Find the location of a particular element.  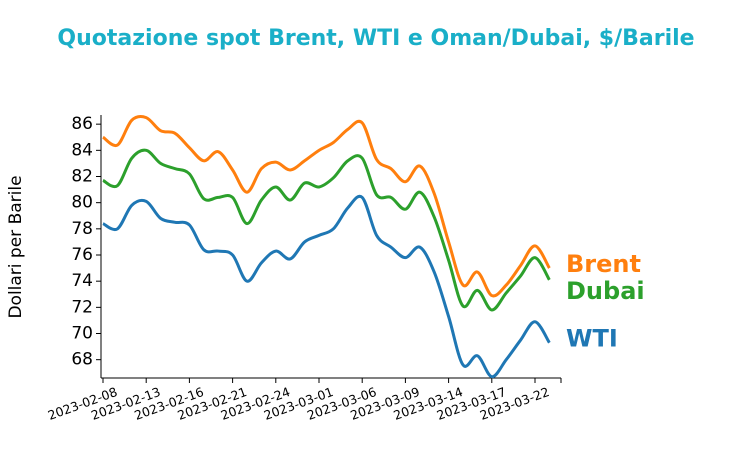

y-tick-label: 72 is located at coordinates (82, 307).